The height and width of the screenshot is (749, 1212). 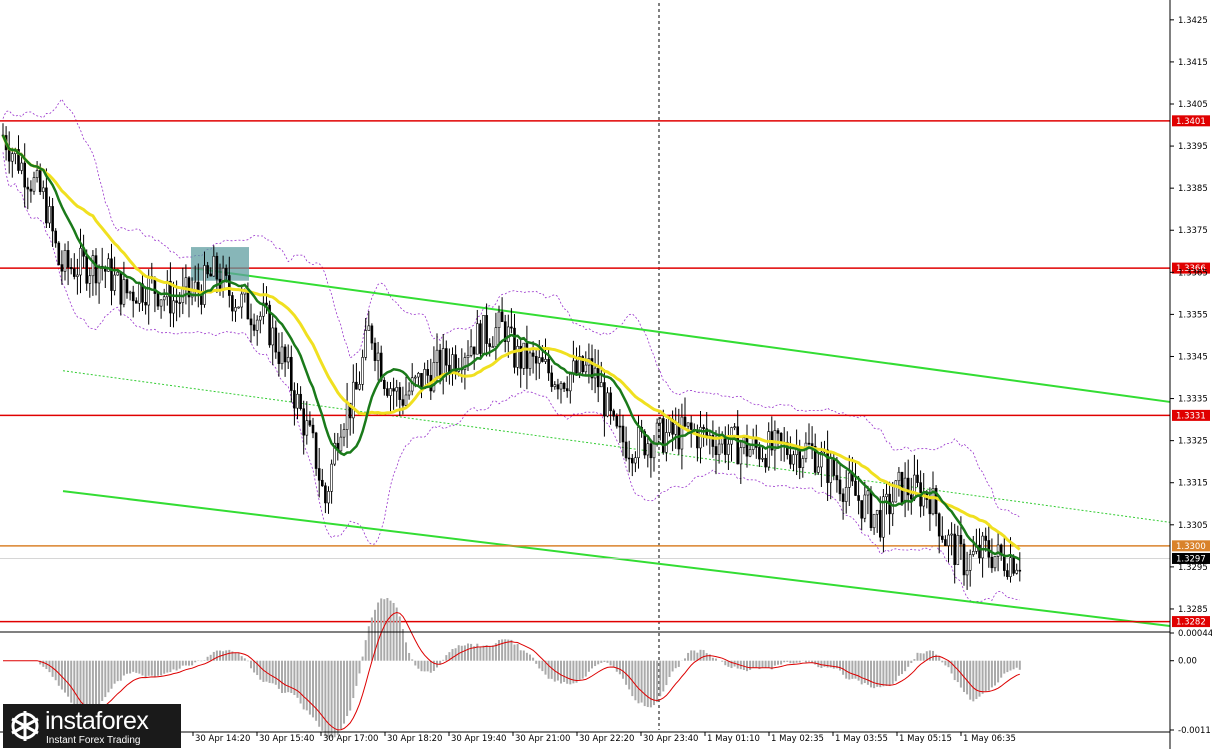 I want to click on level-tag-label: 1.3300, so click(x=1191, y=547).